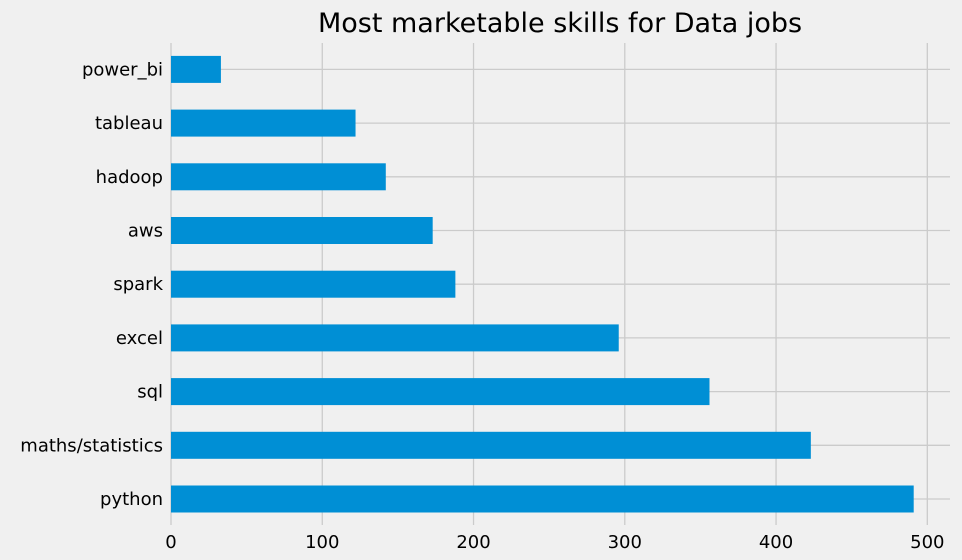  Describe the element at coordinates (313, 284) in the screenshot. I see `bar-spark` at that location.